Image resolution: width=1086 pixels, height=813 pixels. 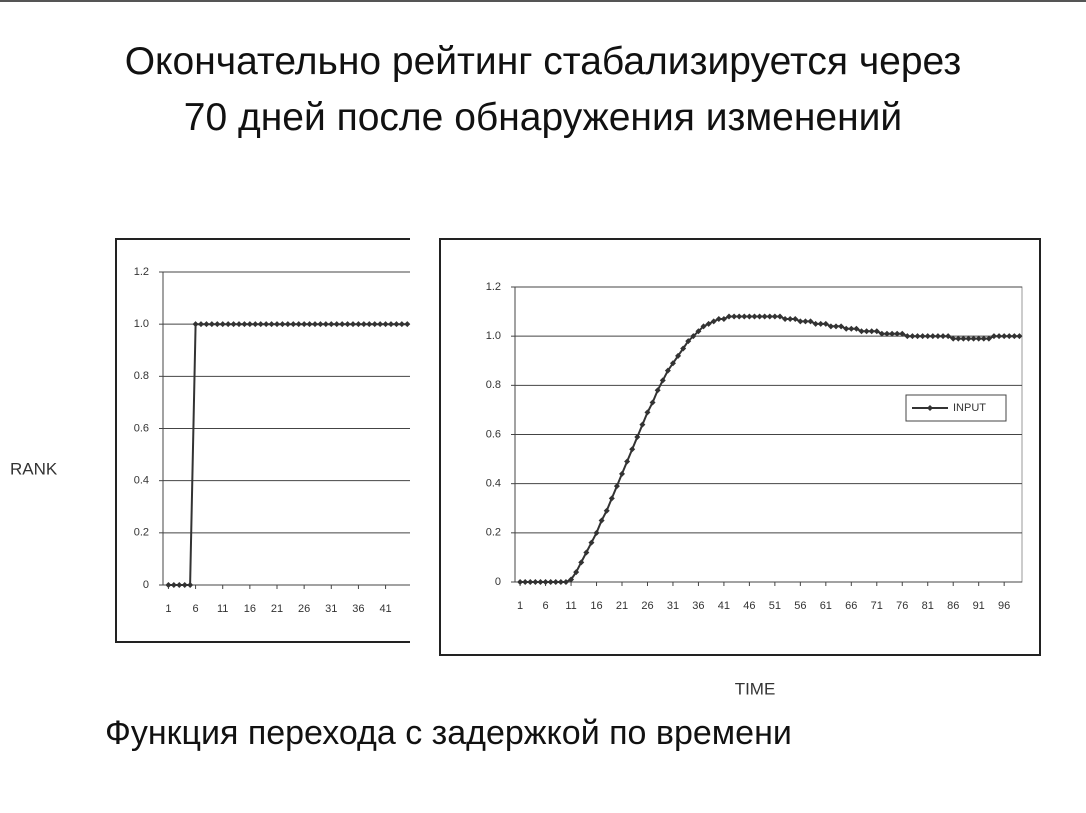 What do you see at coordinates (493, 385) in the screenshot?
I see `y-tick-label: 0.8` at bounding box center [493, 385].